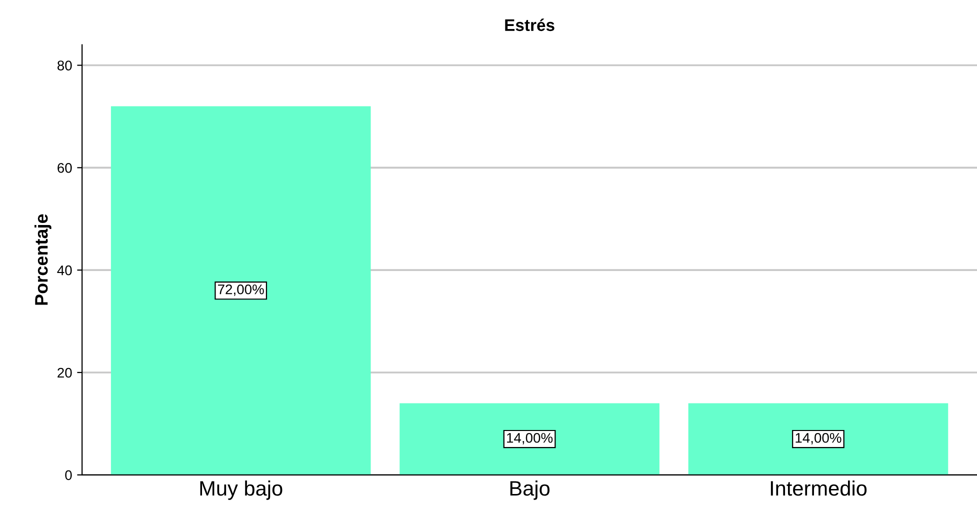 This screenshot has height=509, width=977. Describe the element at coordinates (241, 290) in the screenshot. I see `data-label: 72,00%` at that location.